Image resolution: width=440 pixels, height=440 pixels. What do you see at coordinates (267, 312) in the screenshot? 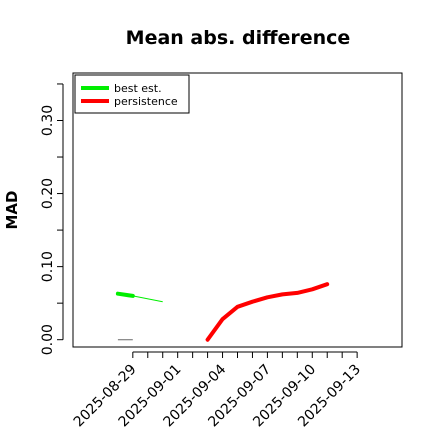
I see `series-line-persistence` at bounding box center [267, 312].